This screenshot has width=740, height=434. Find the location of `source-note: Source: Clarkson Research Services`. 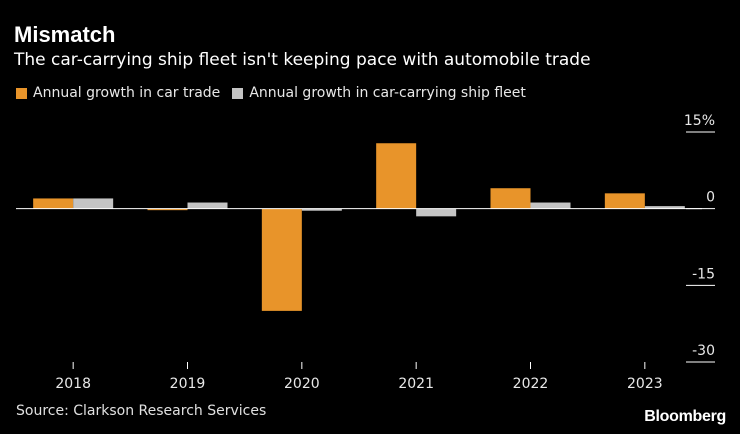

source-note: Source: Clarkson Research Services is located at coordinates (141, 411).